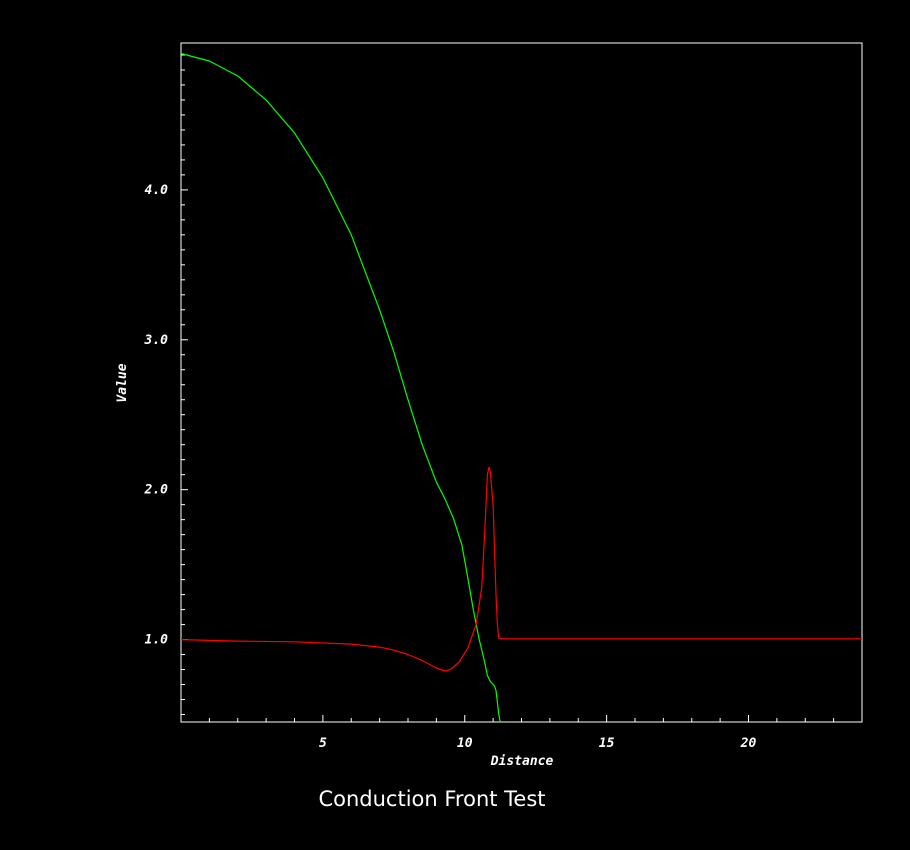 The height and width of the screenshot is (850, 910). What do you see at coordinates (431, 799) in the screenshot?
I see `chart-title: Conduction Front Test` at bounding box center [431, 799].